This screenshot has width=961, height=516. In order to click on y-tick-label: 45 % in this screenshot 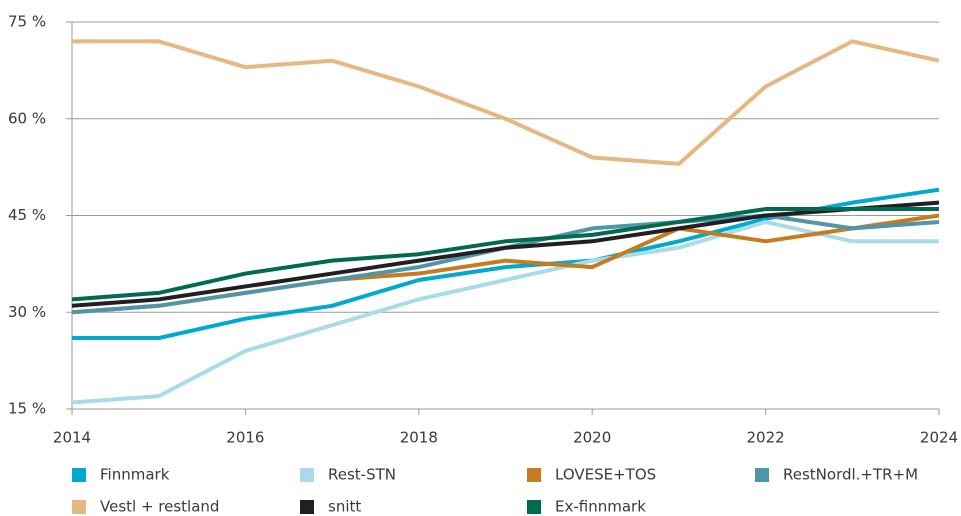, I will do `click(27, 215)`.